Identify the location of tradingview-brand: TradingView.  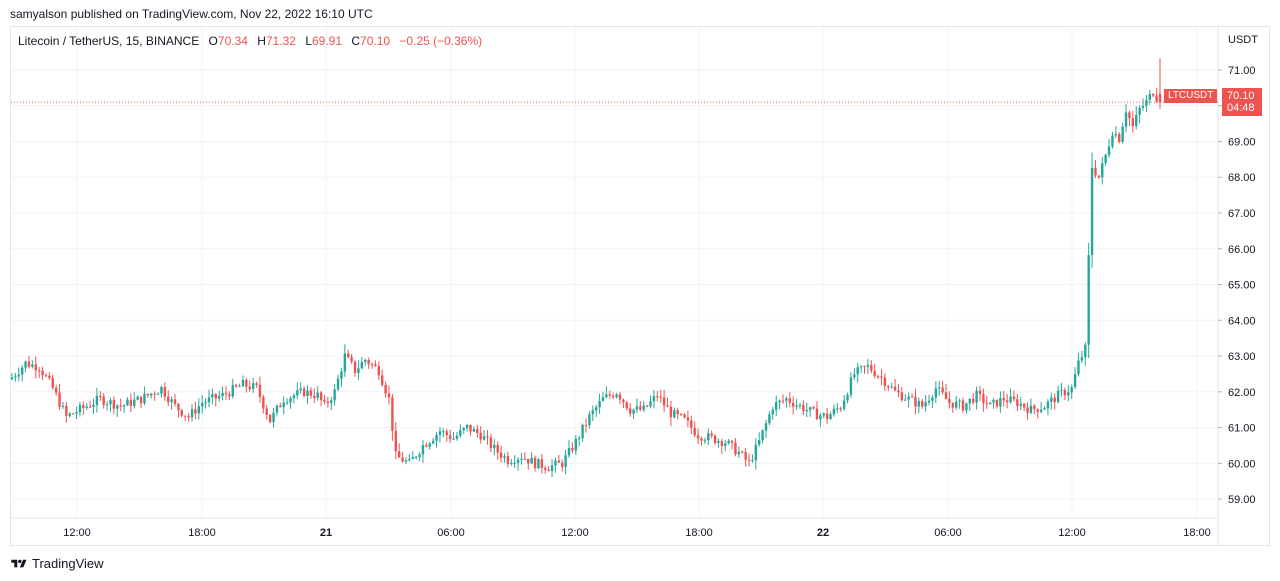
(57, 563).